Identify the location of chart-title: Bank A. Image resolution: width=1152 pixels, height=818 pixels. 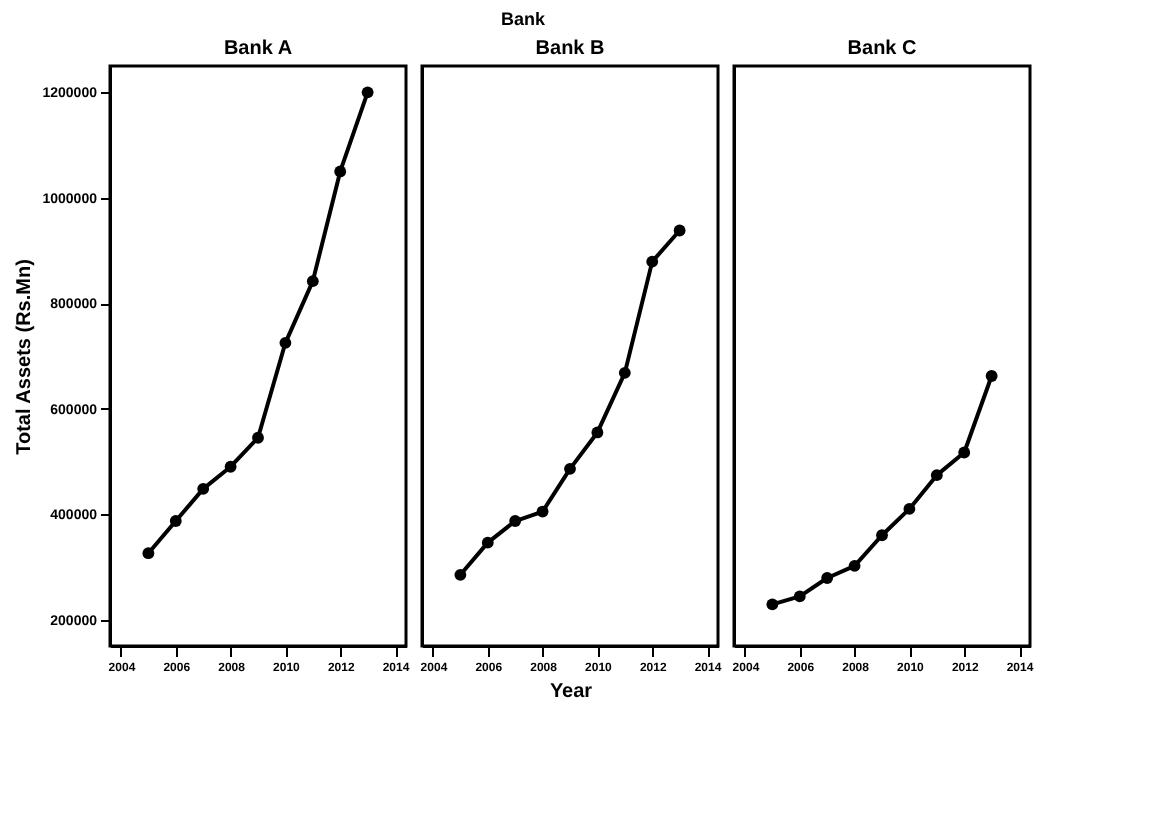
(258, 49).